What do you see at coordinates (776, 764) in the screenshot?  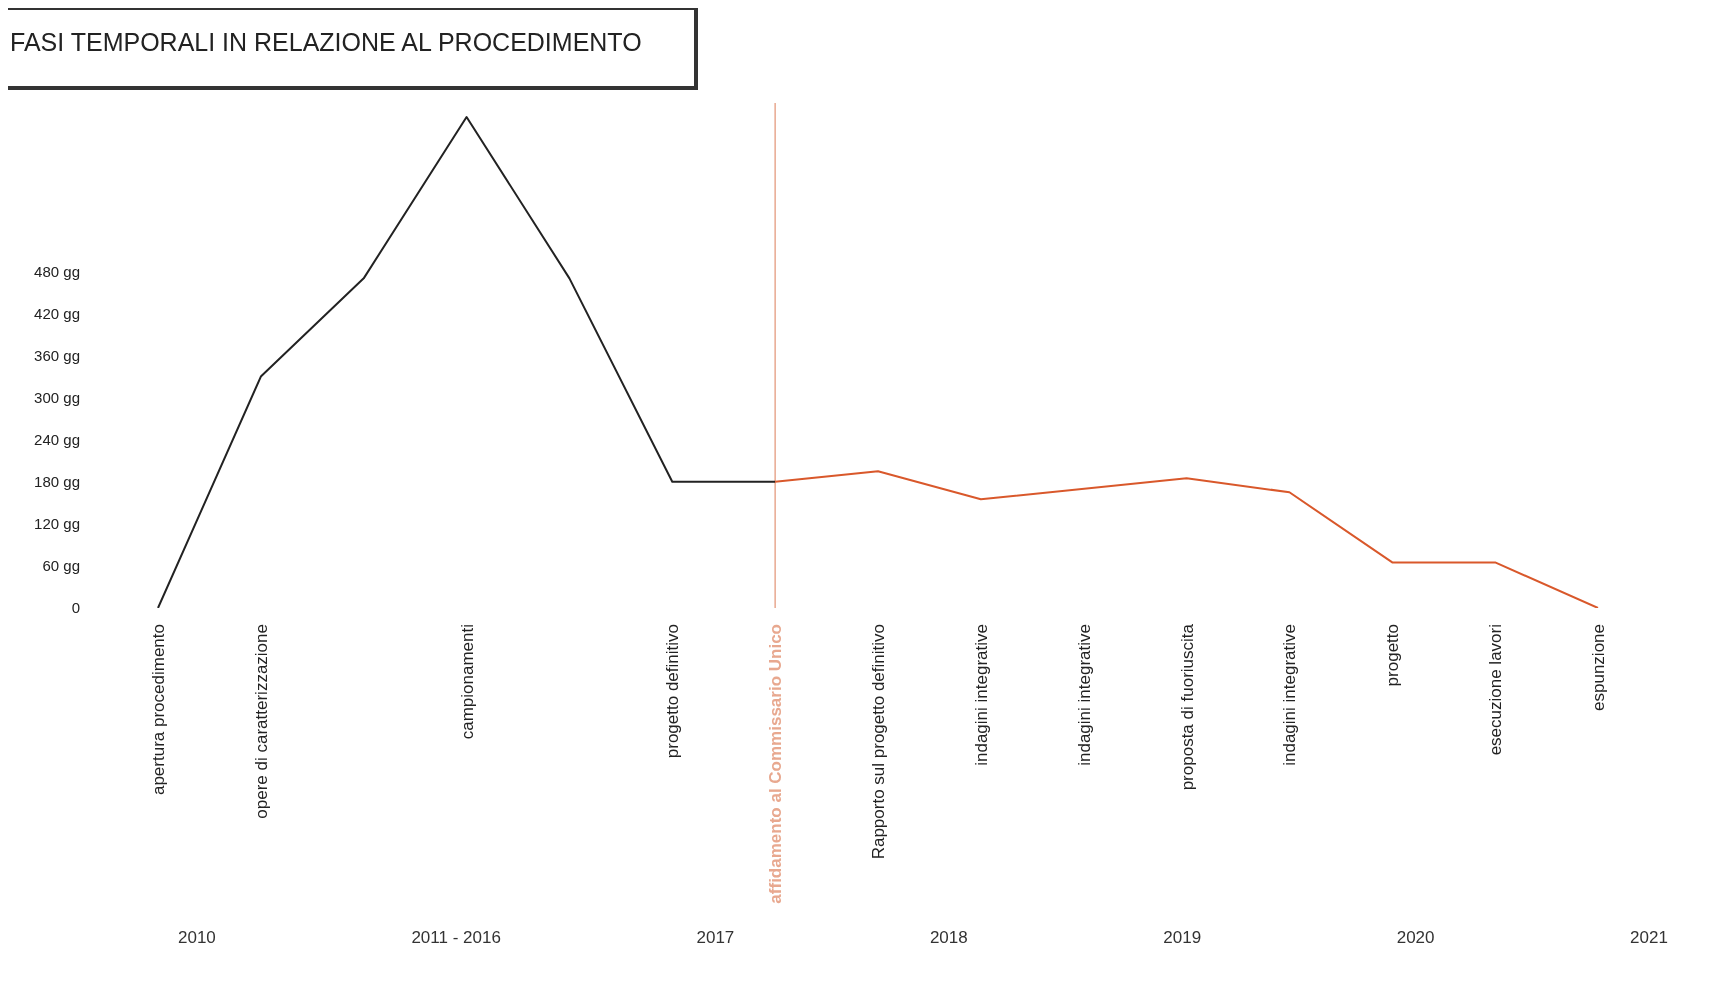 I see `x-tick-label: affidamento al Commissario Unico` at bounding box center [776, 764].